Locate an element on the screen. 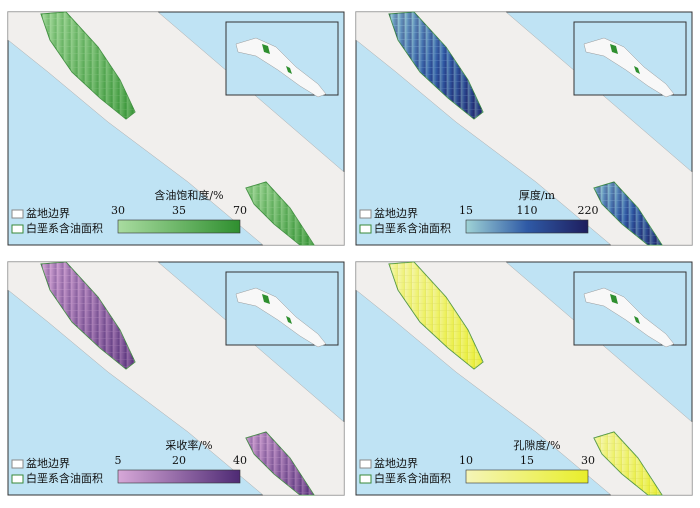 The width and height of the screenshot is (700, 508). colorbar-tick-label: 35 is located at coordinates (179, 210).